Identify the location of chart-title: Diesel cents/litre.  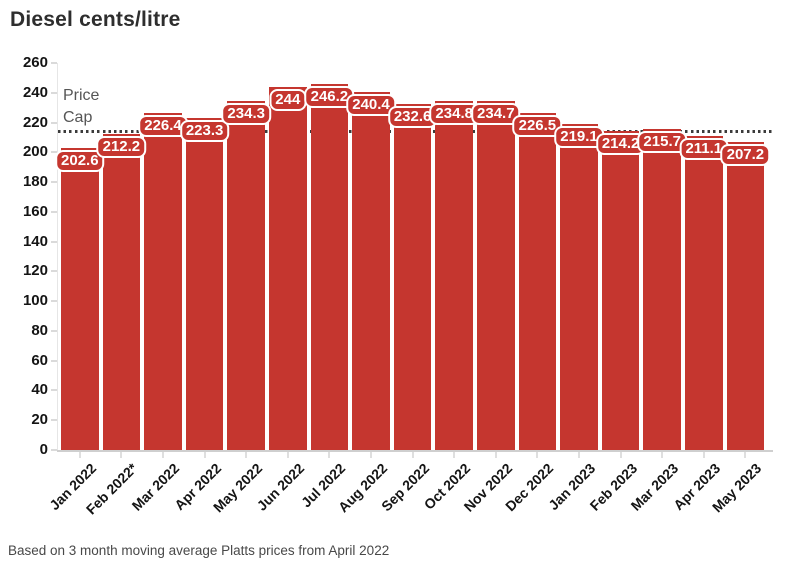
(95, 19).